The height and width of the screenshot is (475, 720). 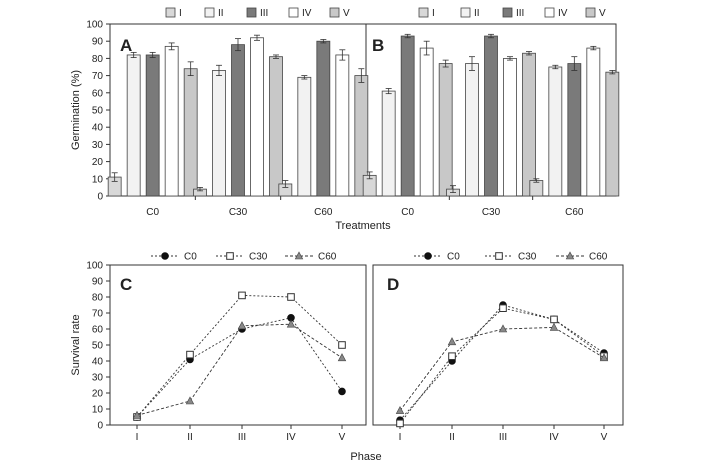 I want to click on bar-b-IV-C30, so click(x=510, y=127).